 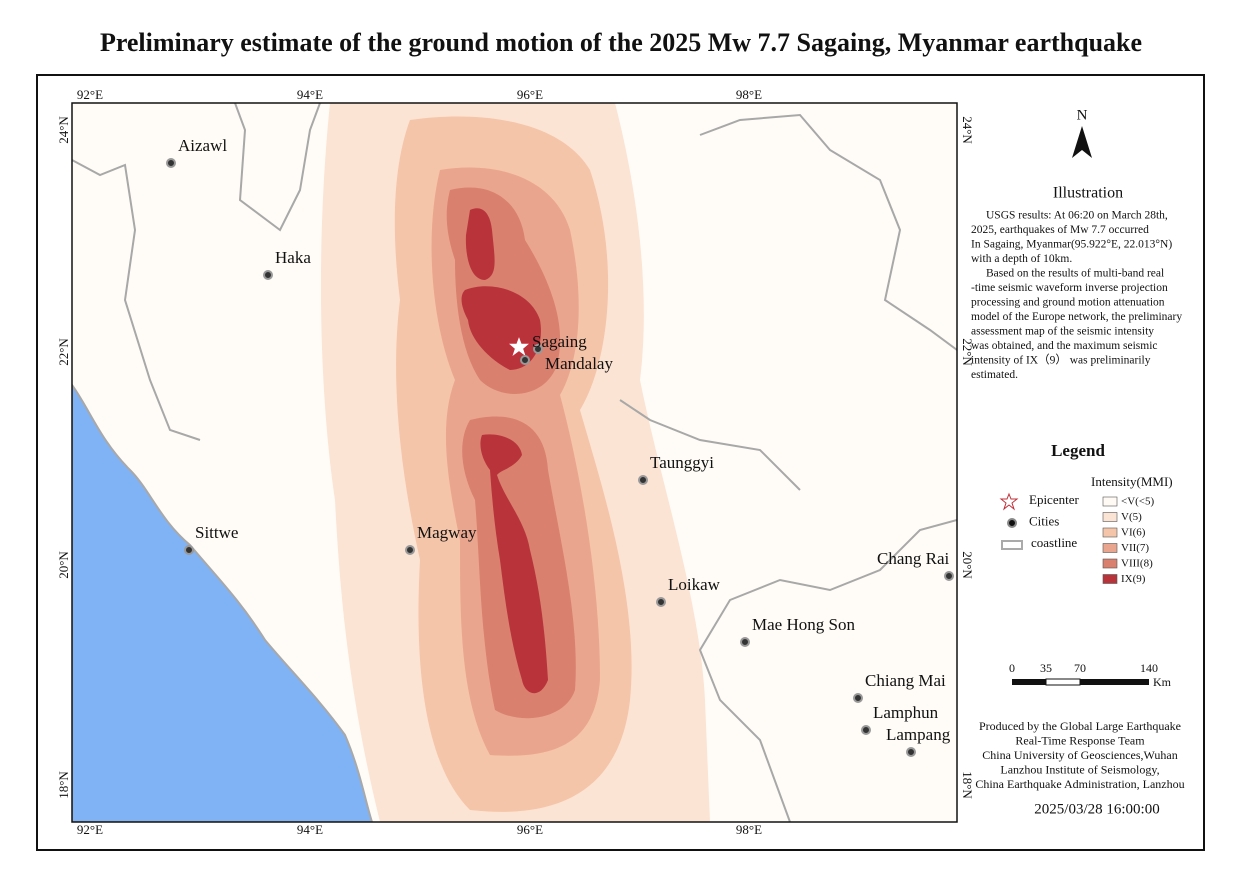 What do you see at coordinates (1009, 501) in the screenshot?
I see `legend-epicenter-icon` at bounding box center [1009, 501].